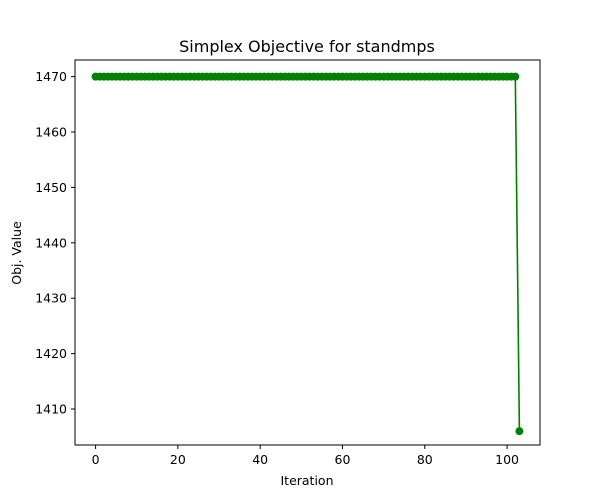 Image resolution: width=600 pixels, height=500 pixels. I want to click on x-axis: 0 20 40 60 80 100, so click(305, 456).